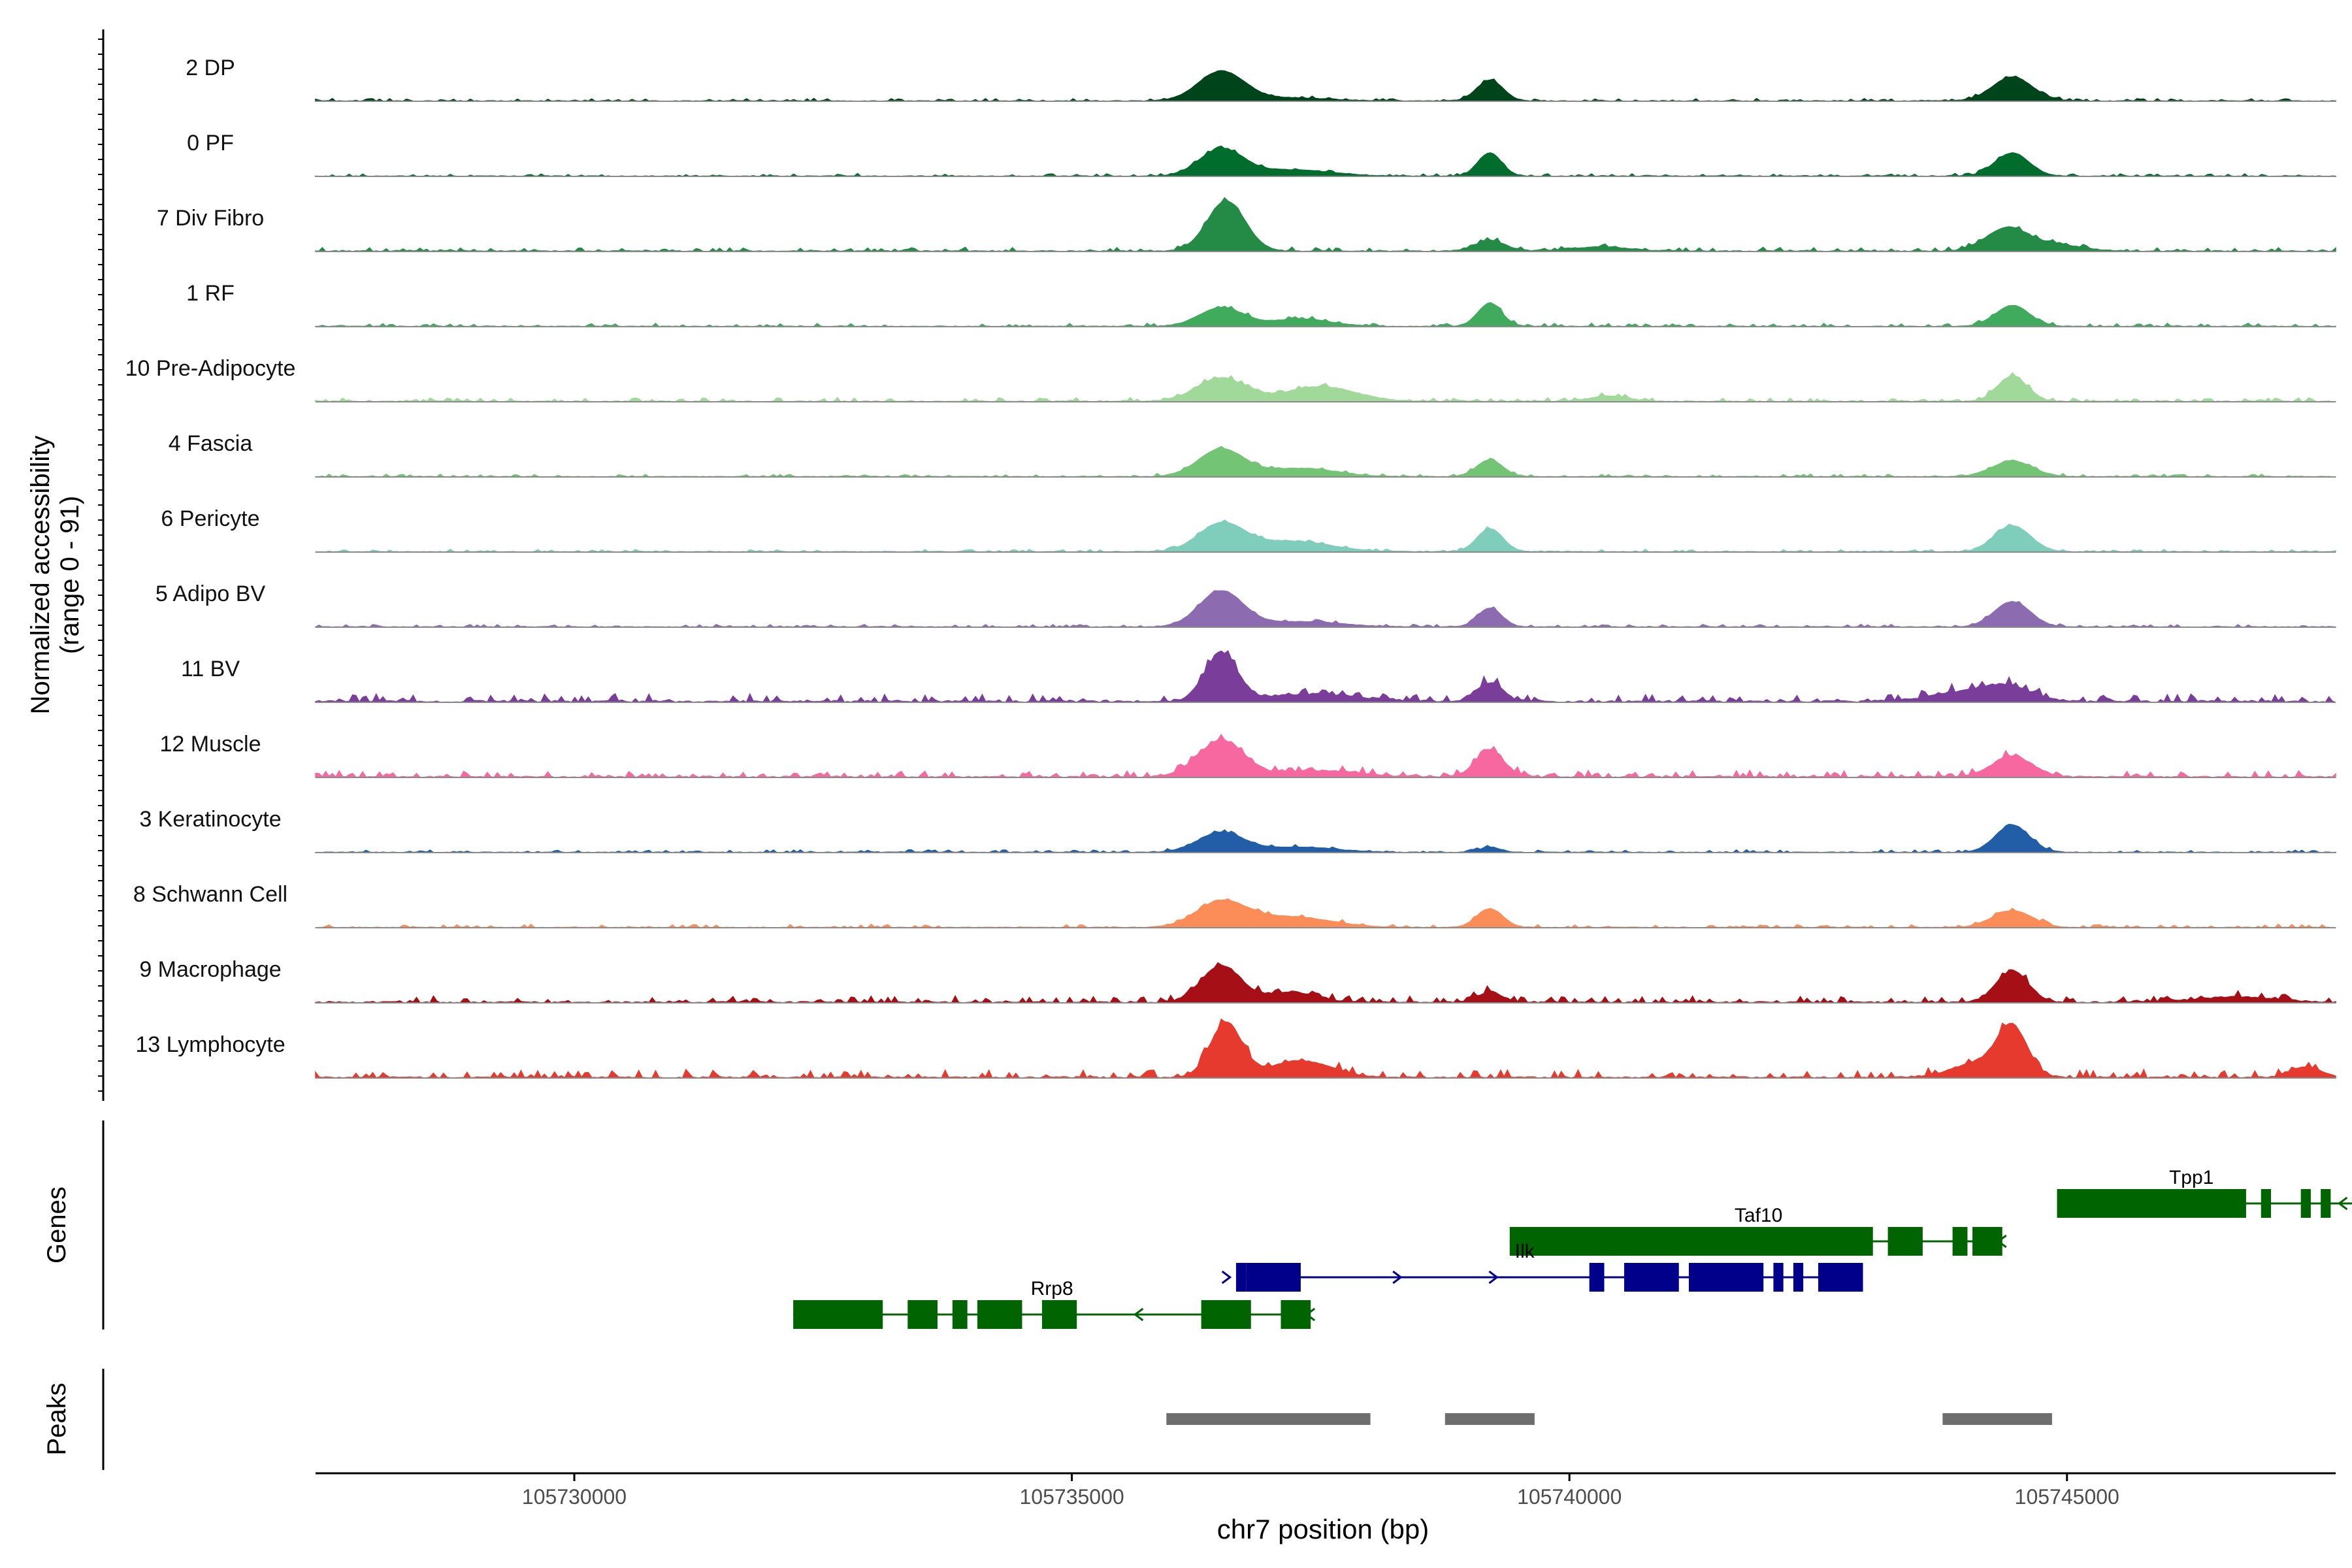  I want to click on track-3: 7 Div Fibro, so click(1246, 224).